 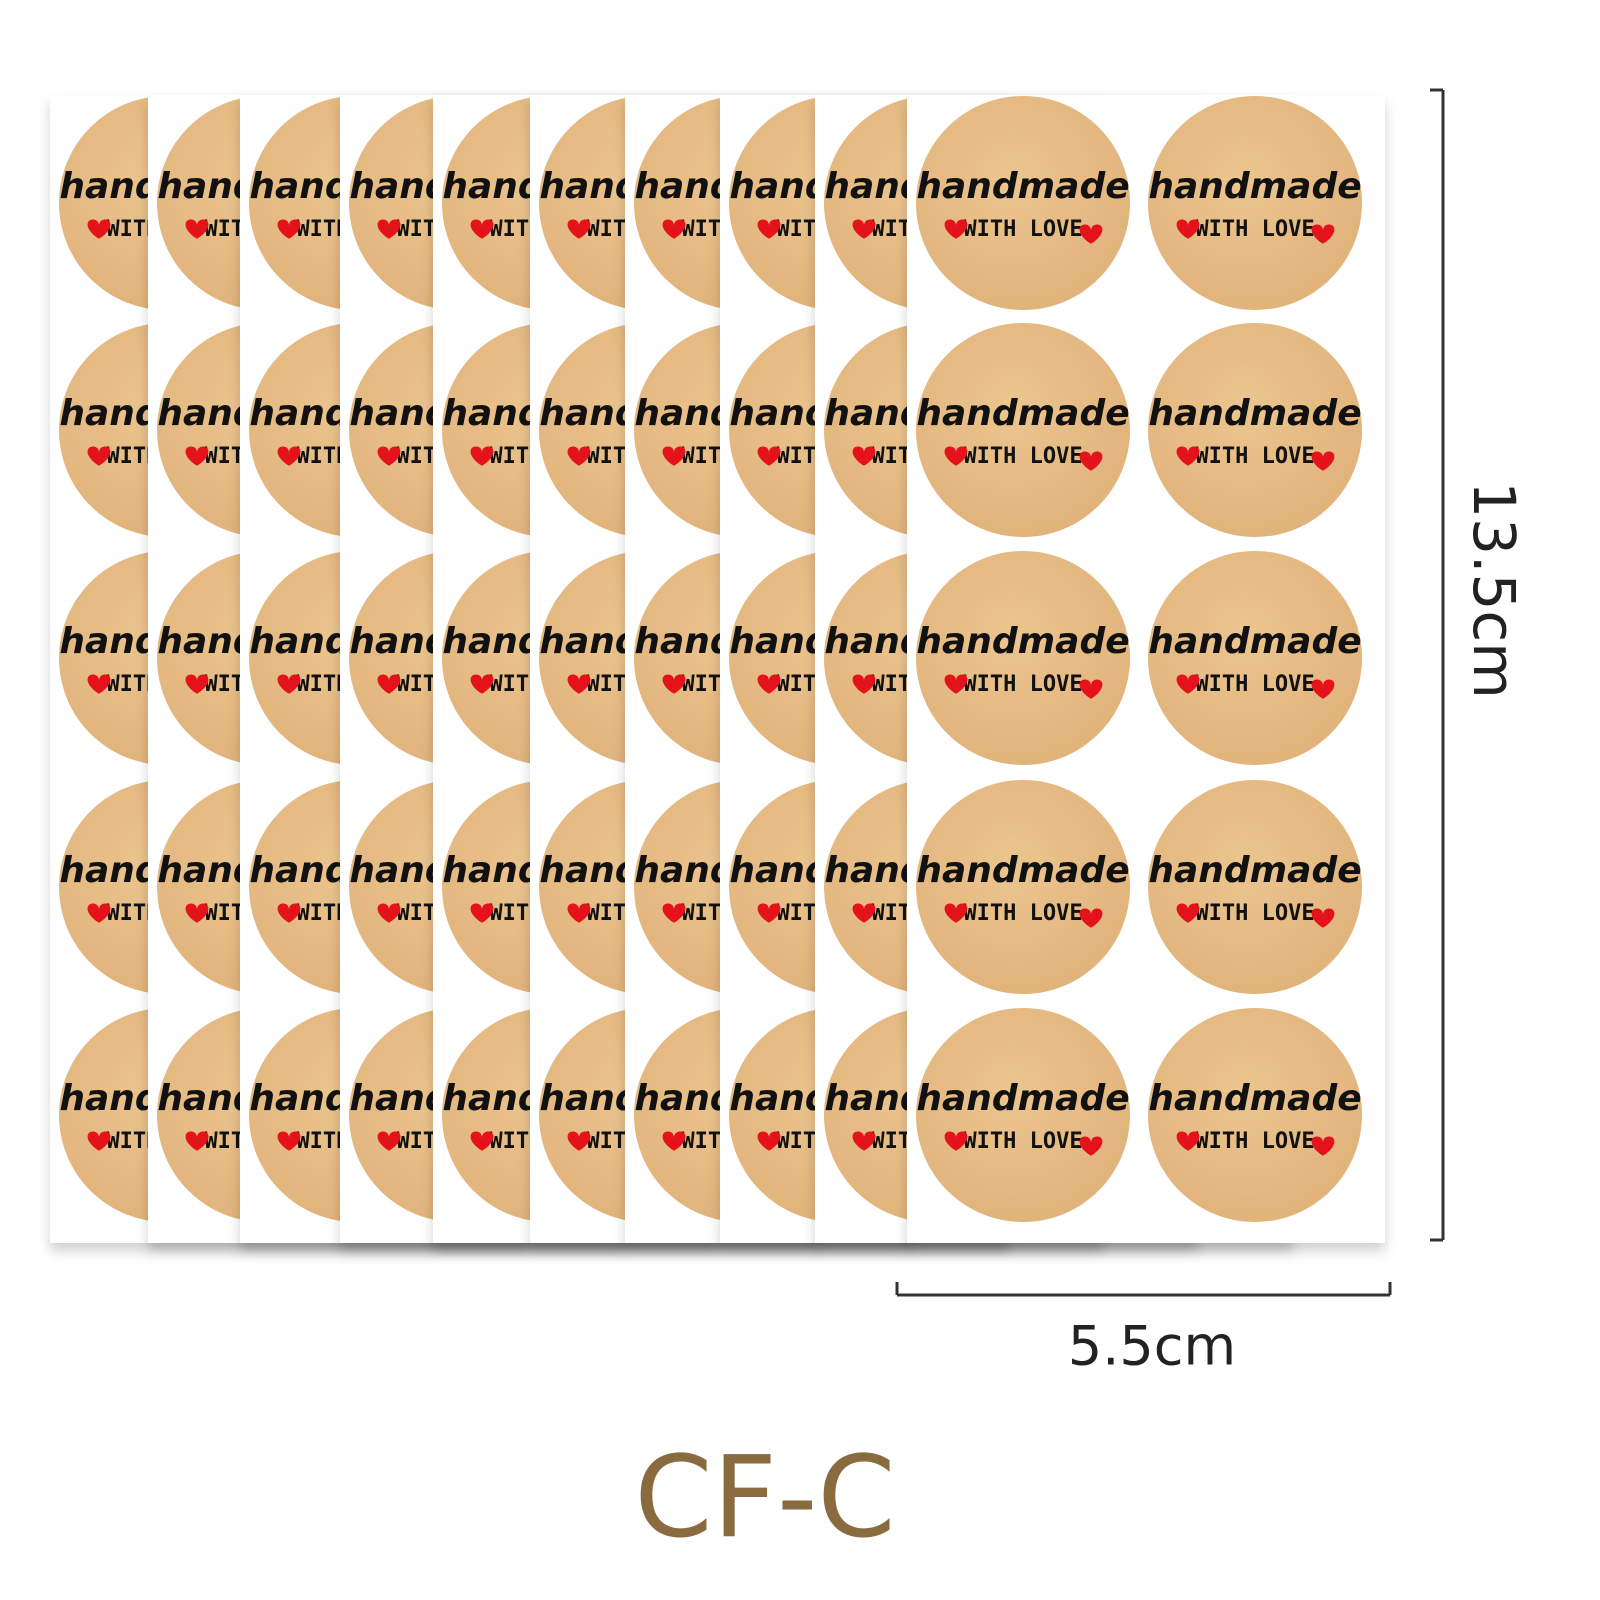 I want to click on height-dimension: 13.5cm, so click(x=1479, y=665).